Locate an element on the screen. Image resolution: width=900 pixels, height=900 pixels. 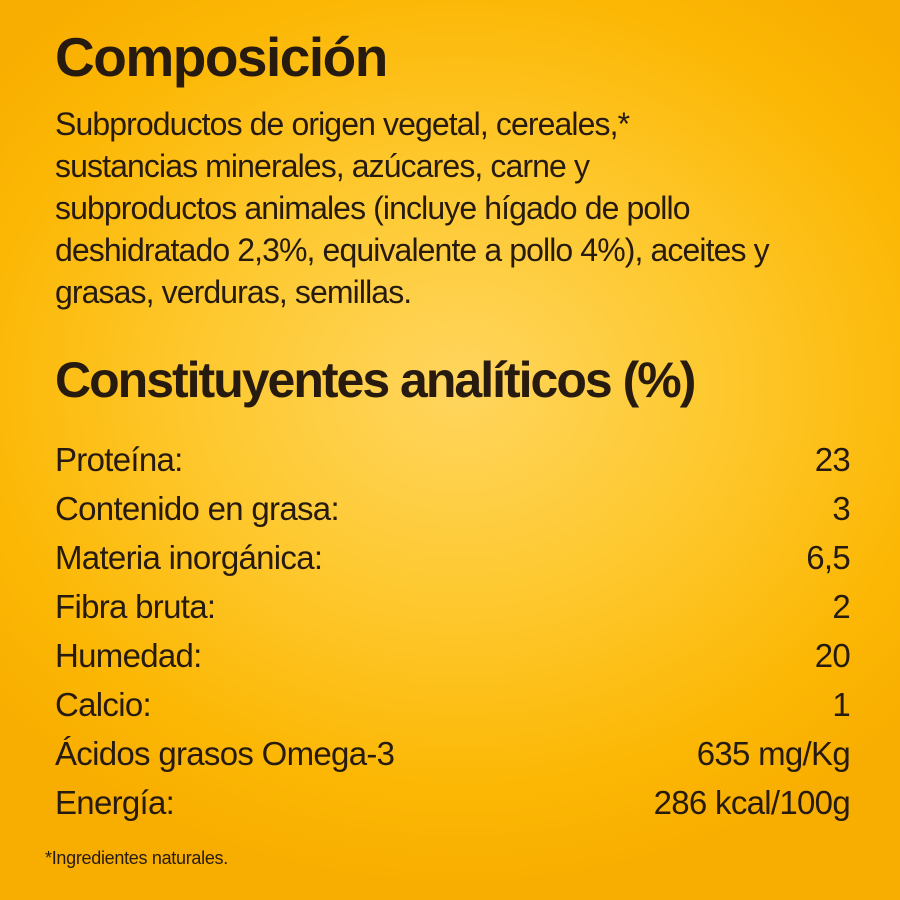
table-row: Contenido en grasa: 3 is located at coordinates (453, 508).